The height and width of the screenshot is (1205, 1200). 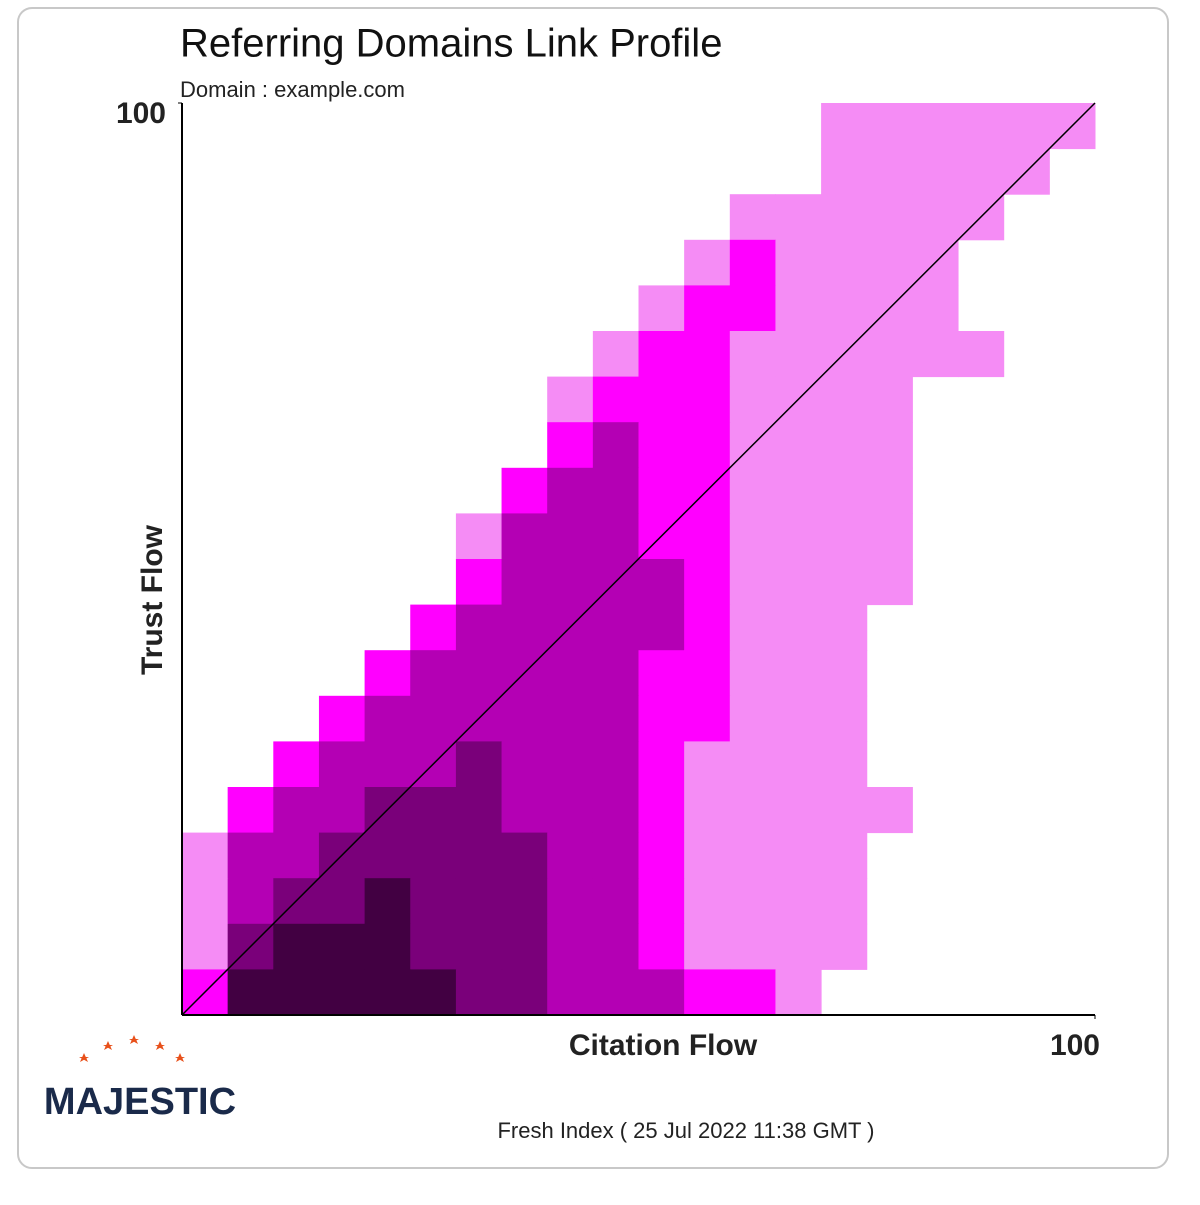 I want to click on logo-stars, so click(x=132, y=1048).